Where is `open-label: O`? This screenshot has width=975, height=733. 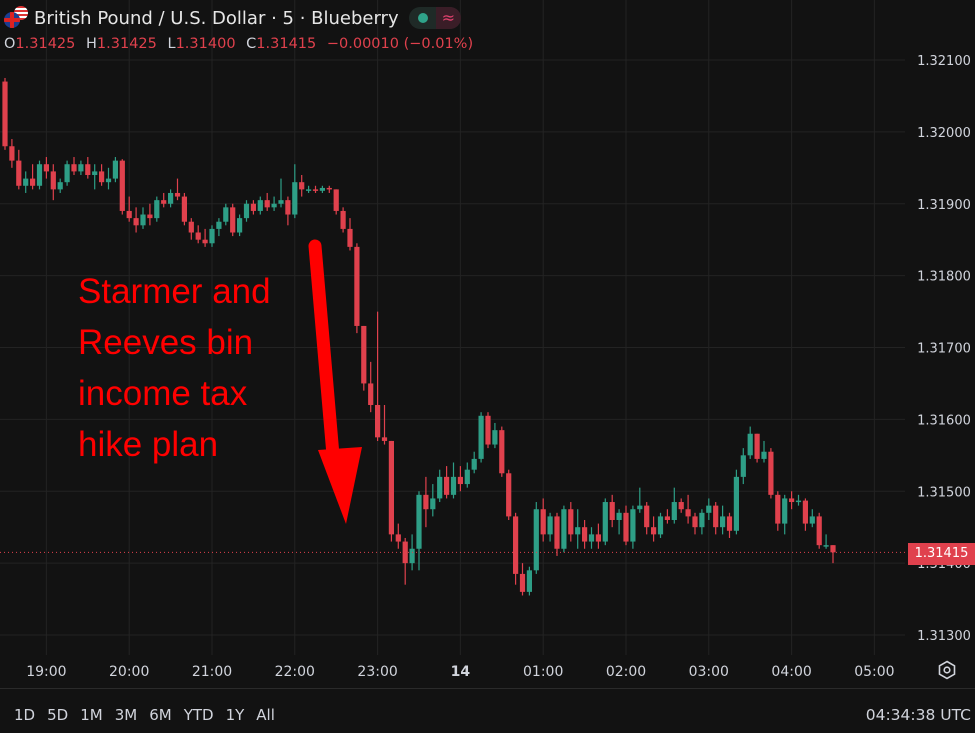 open-label: O is located at coordinates (10, 44).